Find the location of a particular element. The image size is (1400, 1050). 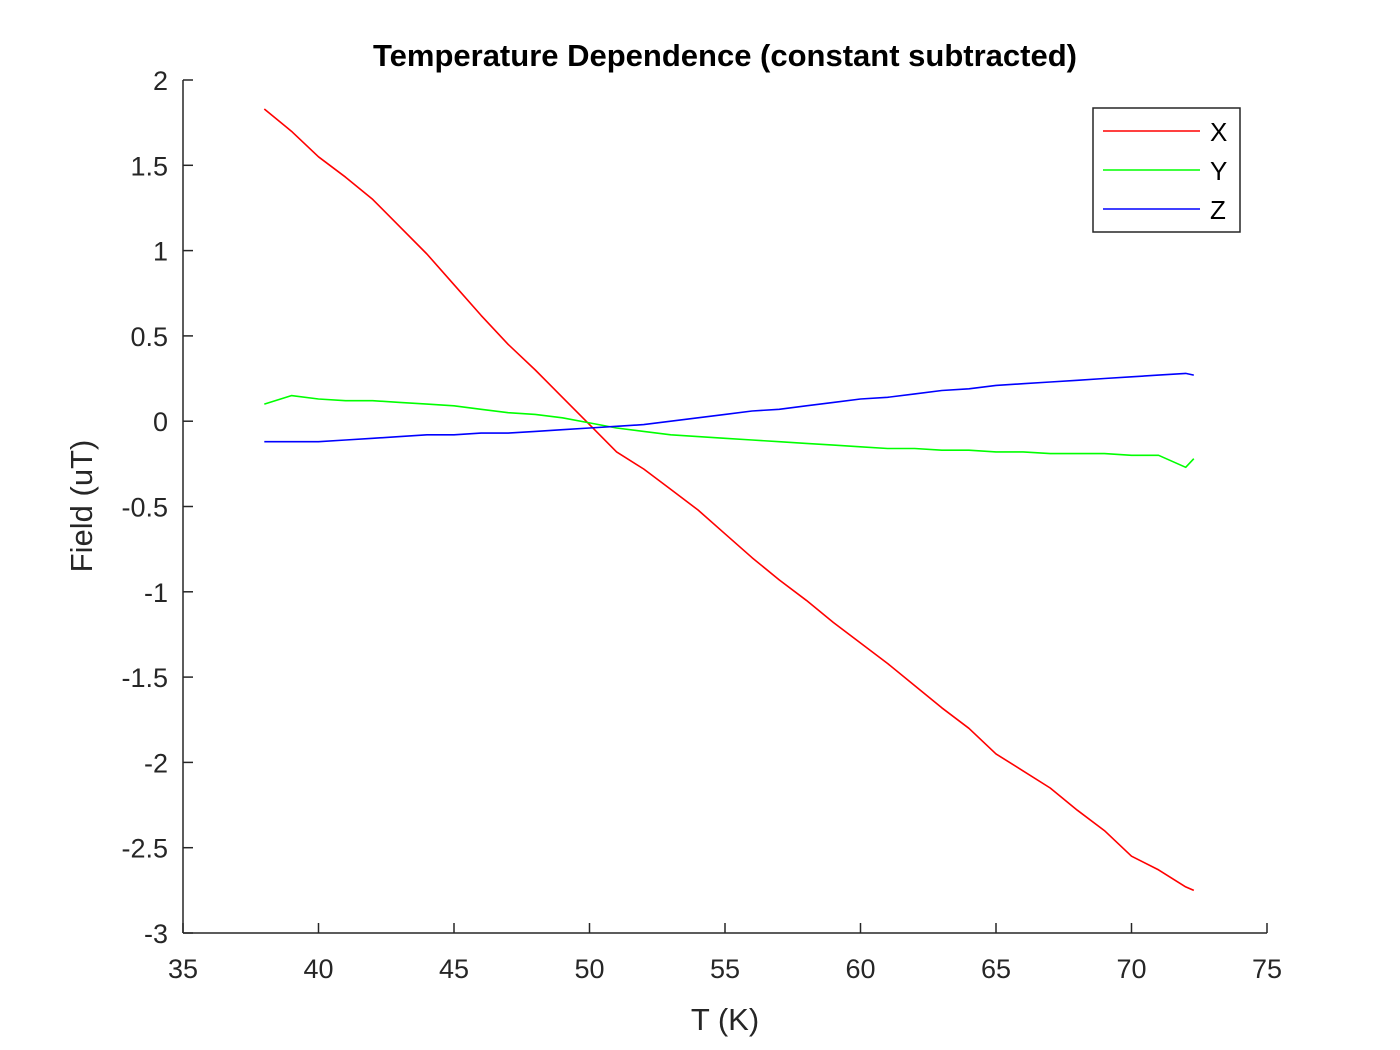

legend-label-x: X is located at coordinates (1218, 132).